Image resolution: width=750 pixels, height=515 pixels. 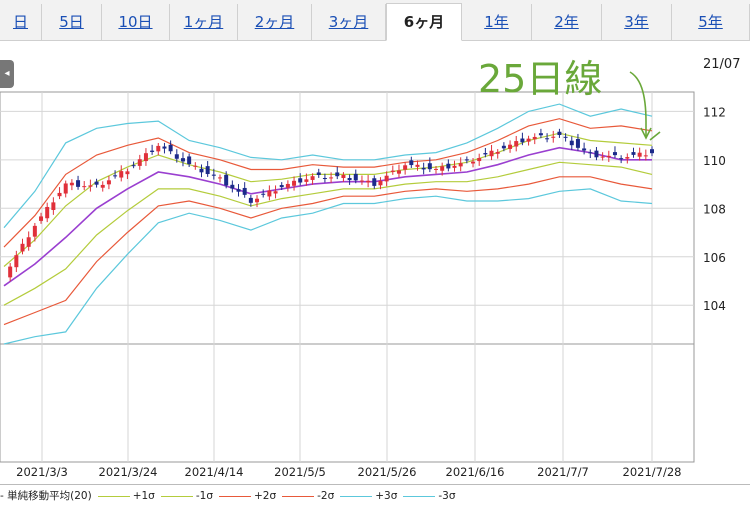 I want to click on x-tick-label-6: 2021/7/7, so click(x=563, y=472).